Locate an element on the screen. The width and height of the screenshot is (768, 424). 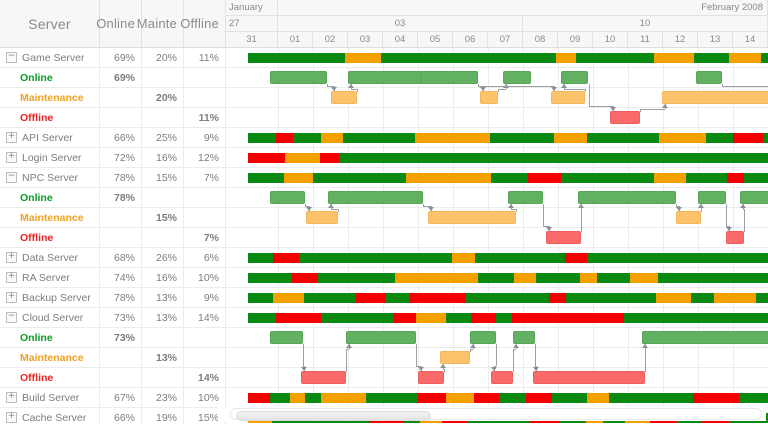
scrollbar-thumb is located at coordinates (333, 416).